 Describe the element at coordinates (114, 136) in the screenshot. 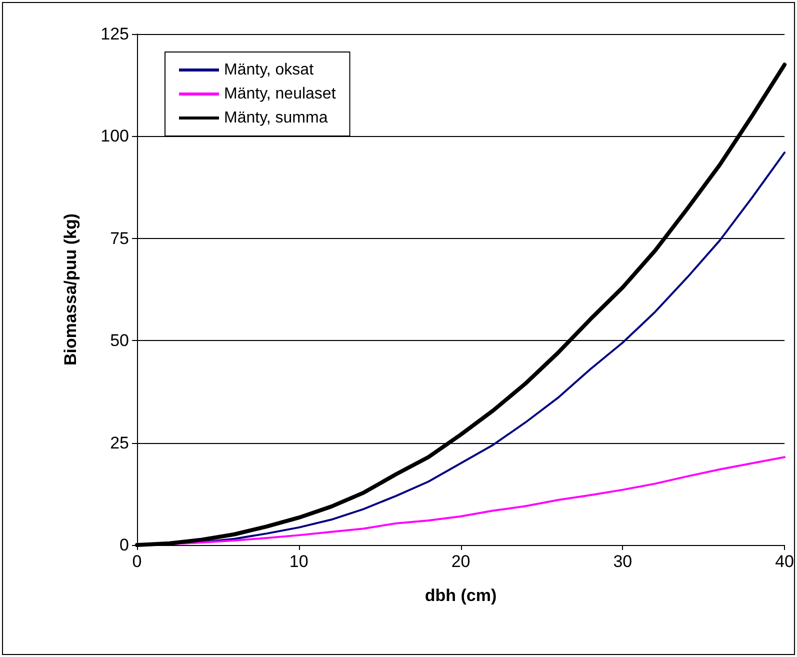

I see `y-tick-label: 100` at that location.